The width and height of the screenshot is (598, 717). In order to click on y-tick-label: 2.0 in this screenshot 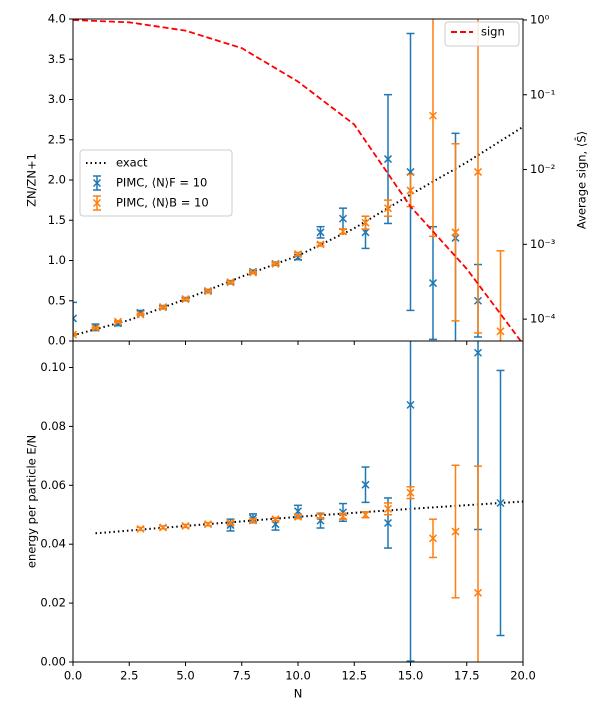, I will do `click(57, 180)`.